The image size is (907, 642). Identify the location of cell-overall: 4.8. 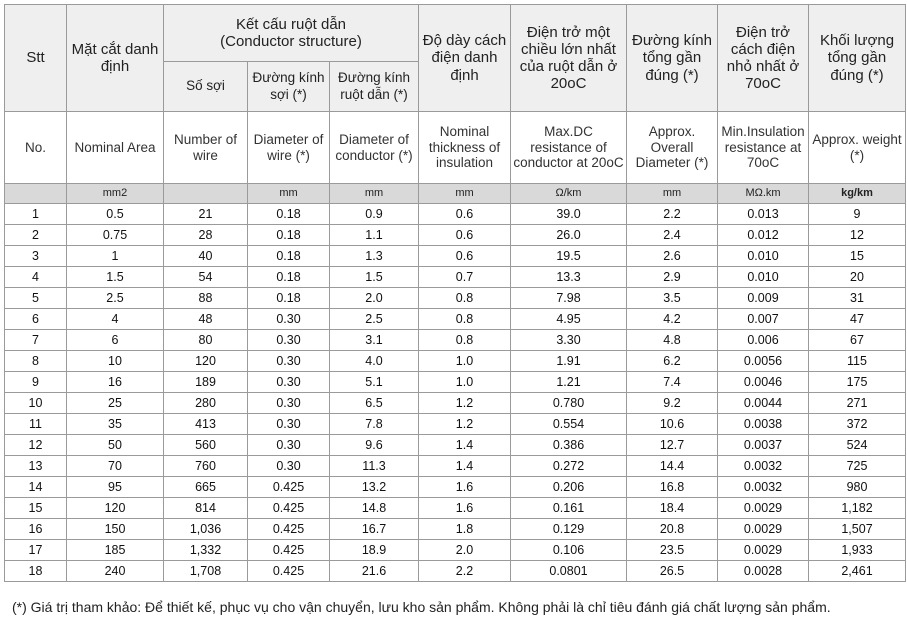
(672, 340).